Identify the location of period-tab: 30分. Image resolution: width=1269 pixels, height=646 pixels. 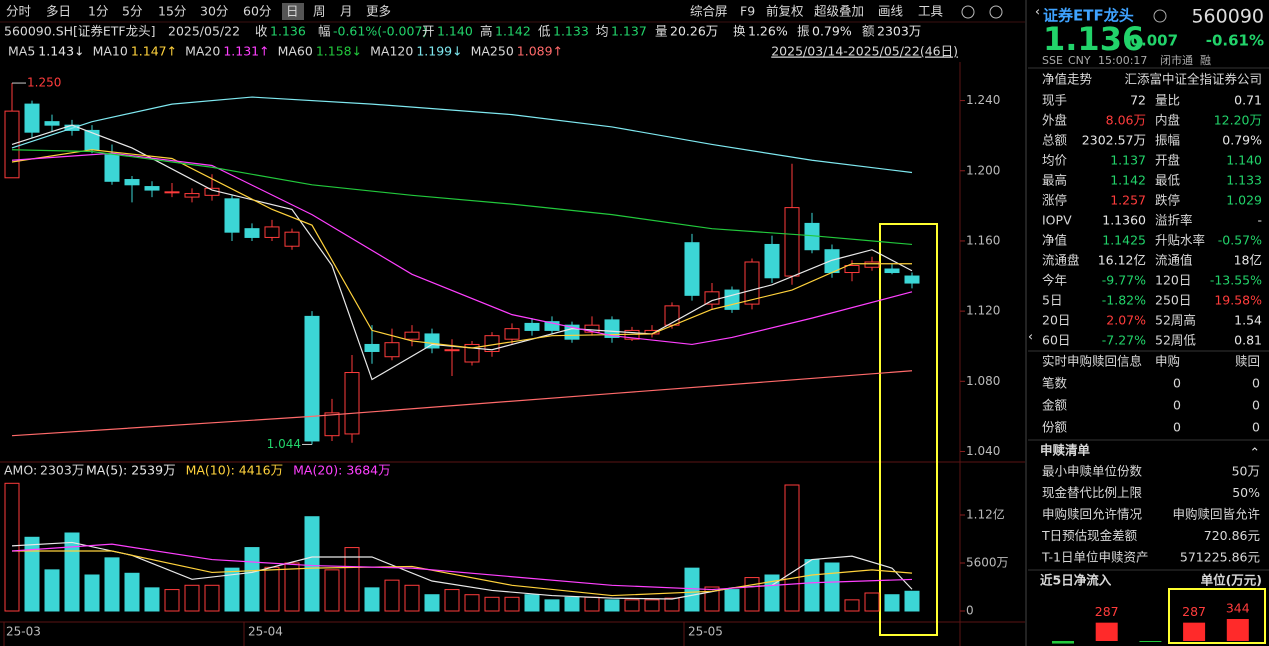
(214, 11).